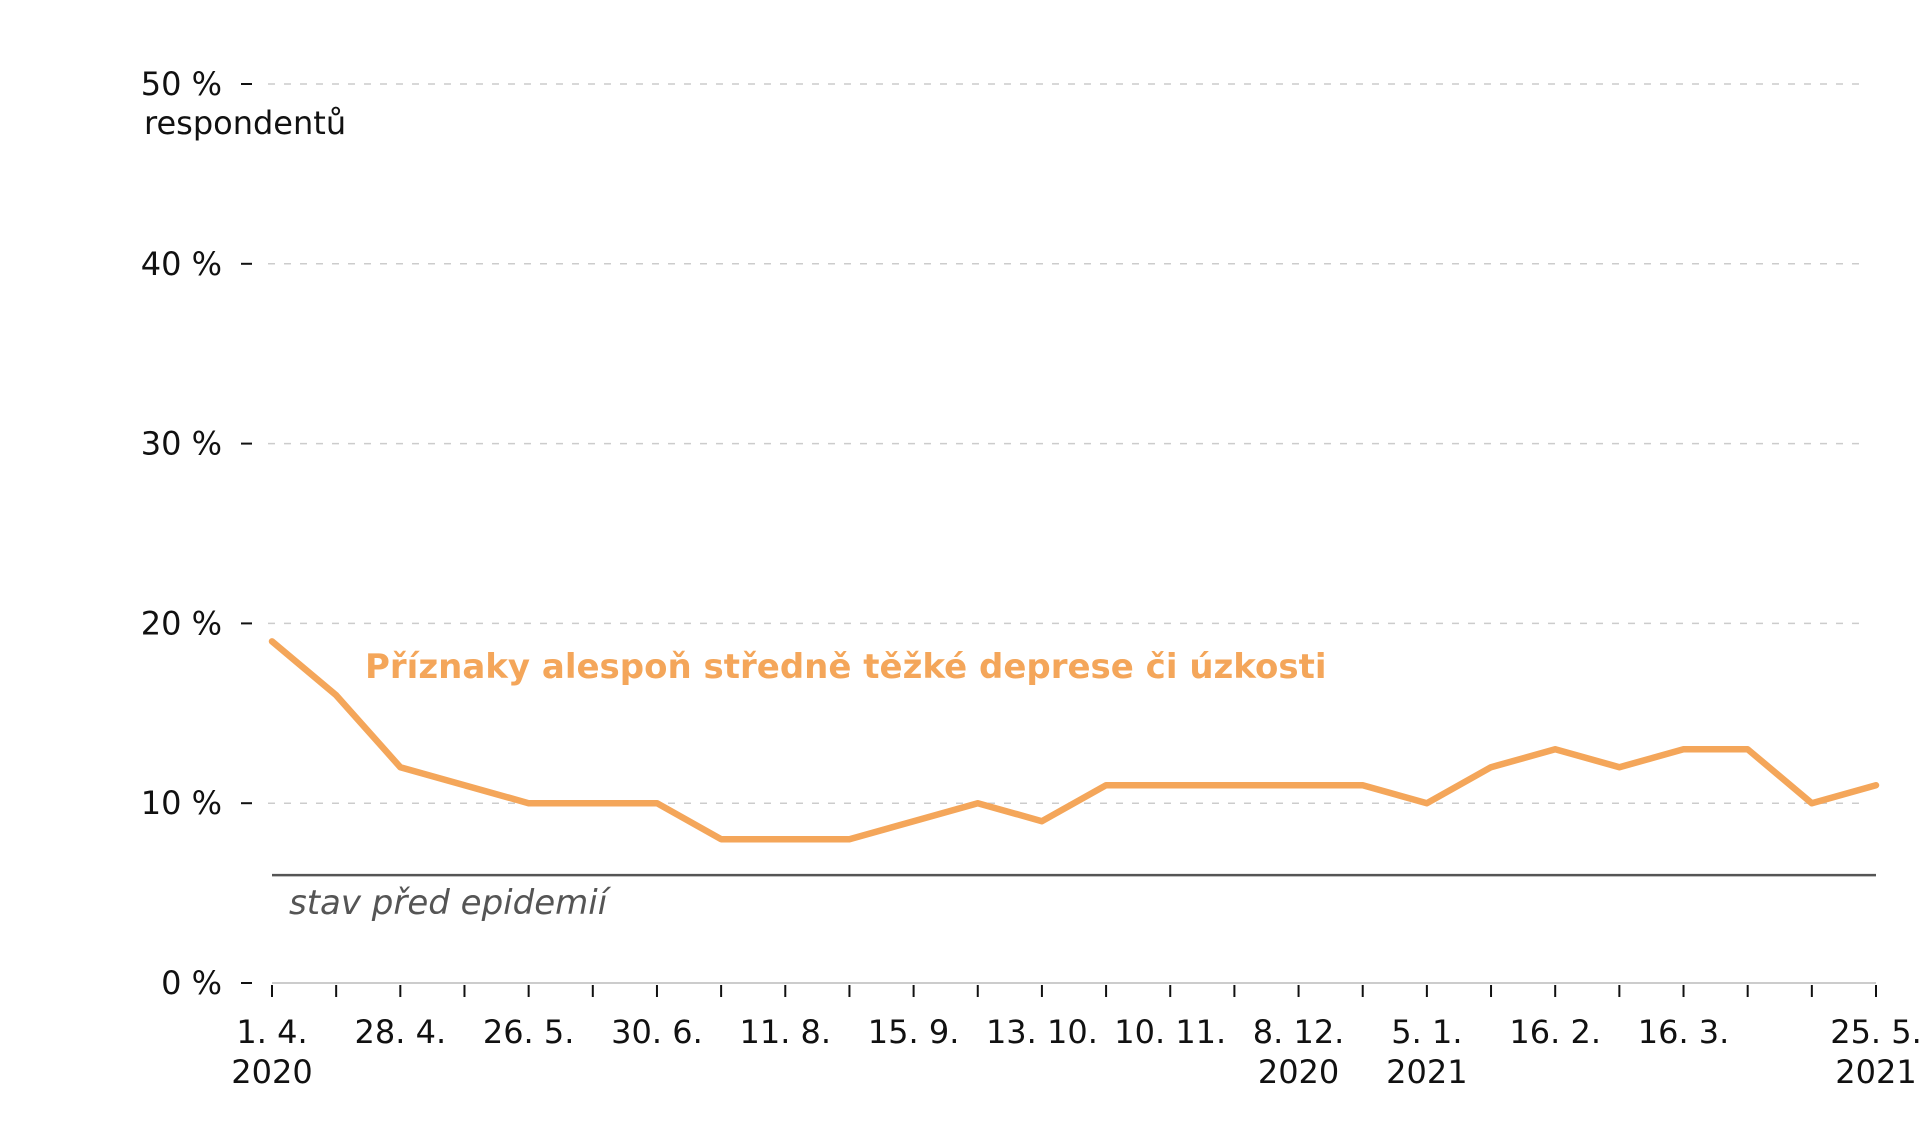 The image size is (1928, 1133). What do you see at coordinates (245, 123) in the screenshot?
I see `y-unit-label: respondentů` at bounding box center [245, 123].